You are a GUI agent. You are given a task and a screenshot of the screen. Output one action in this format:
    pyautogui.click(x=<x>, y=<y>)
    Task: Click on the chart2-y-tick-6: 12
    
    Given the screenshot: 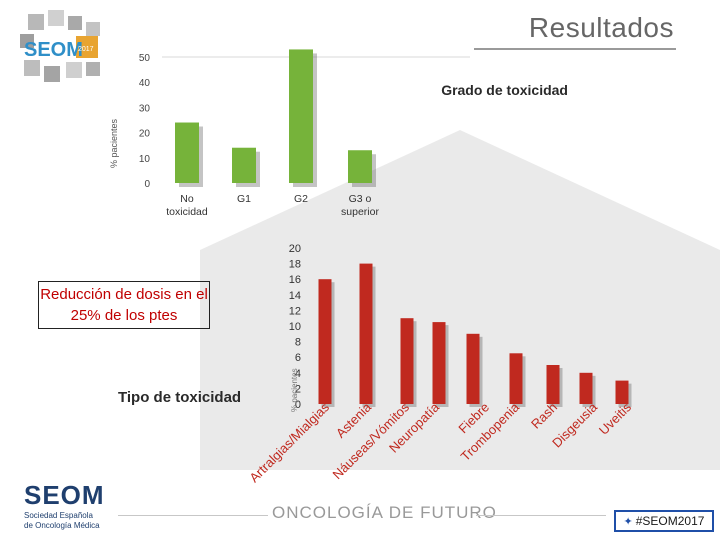 What is the action you would take?
    pyautogui.click(x=295, y=311)
    